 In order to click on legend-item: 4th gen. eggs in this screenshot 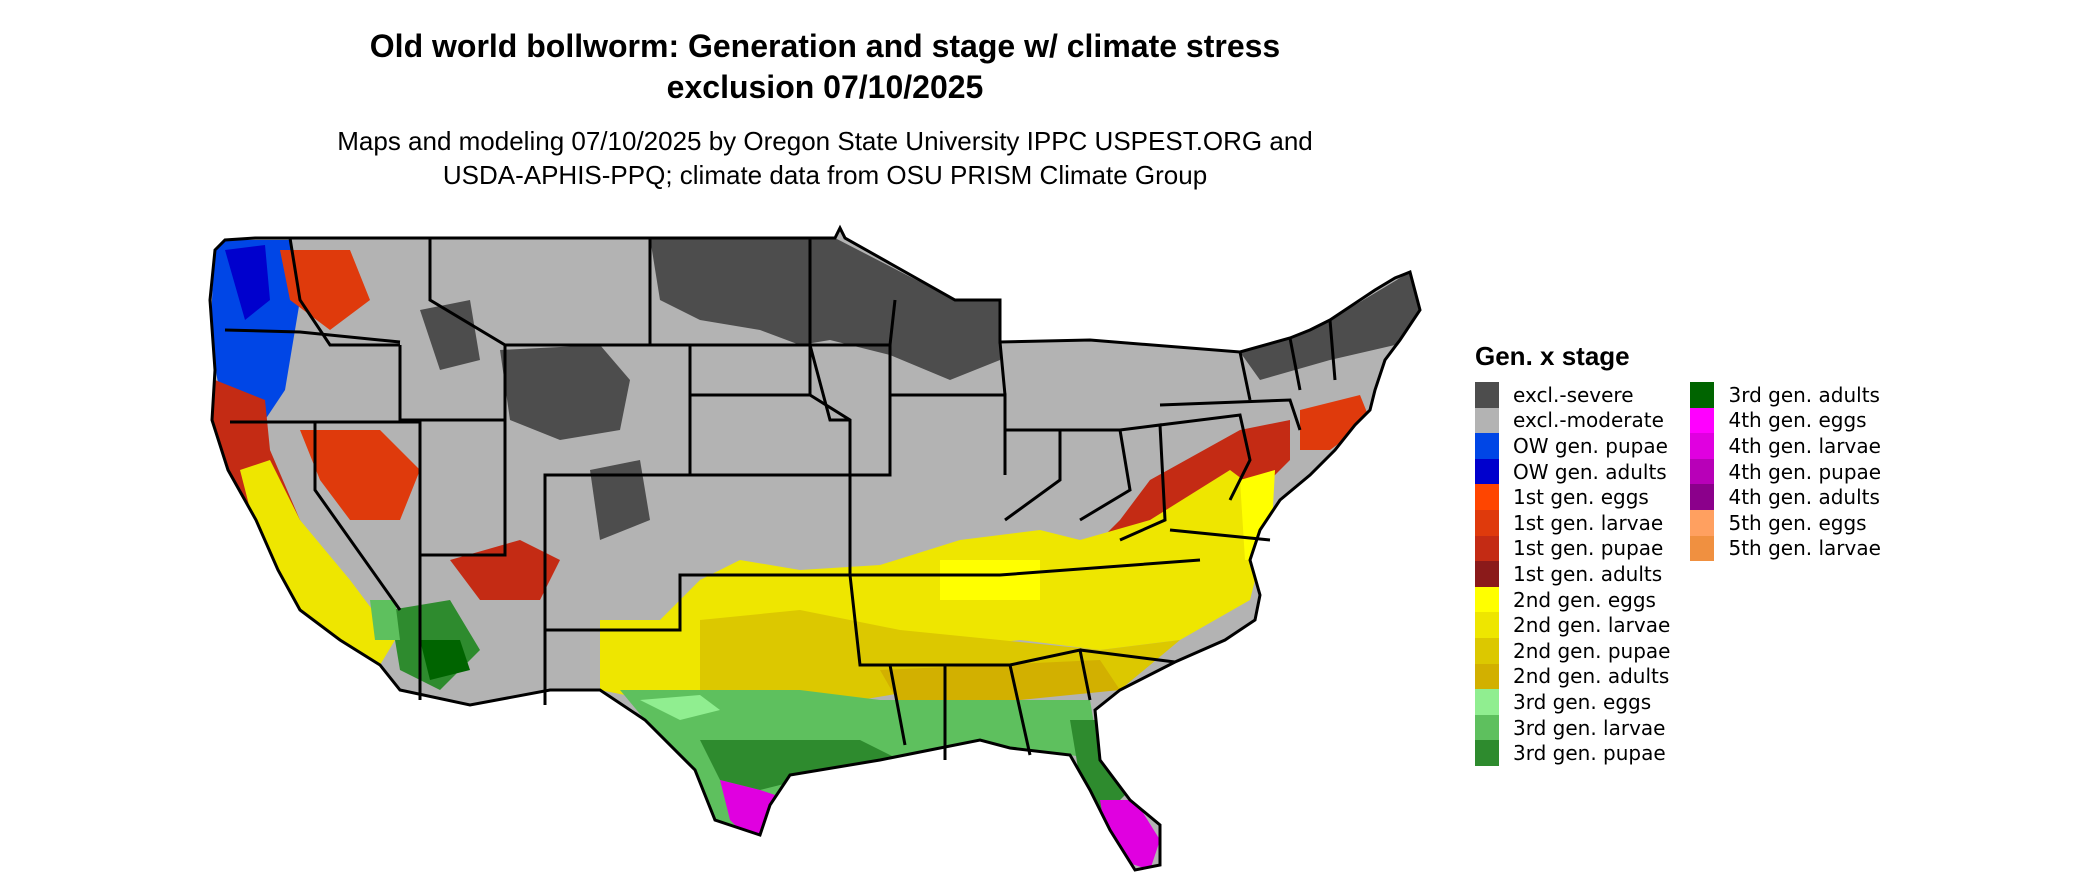, I will do `click(1785, 420)`.